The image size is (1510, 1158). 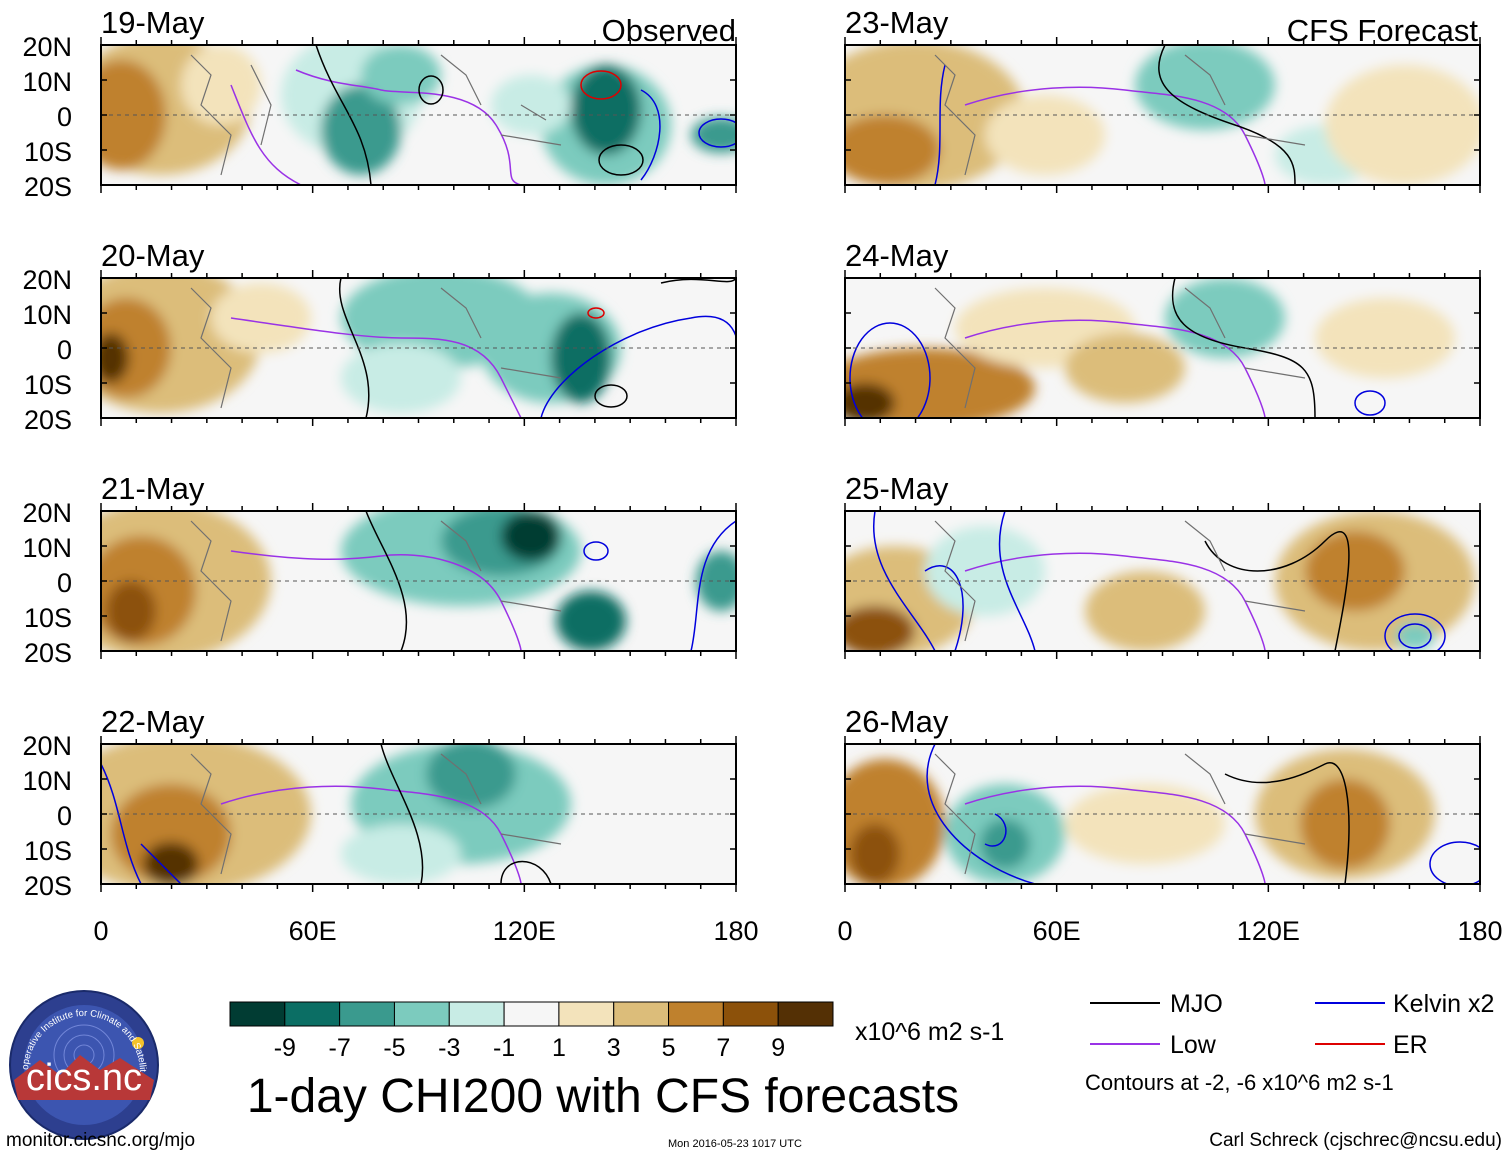 I want to click on colorbar-tick-label: 9, so click(x=778, y=1048).